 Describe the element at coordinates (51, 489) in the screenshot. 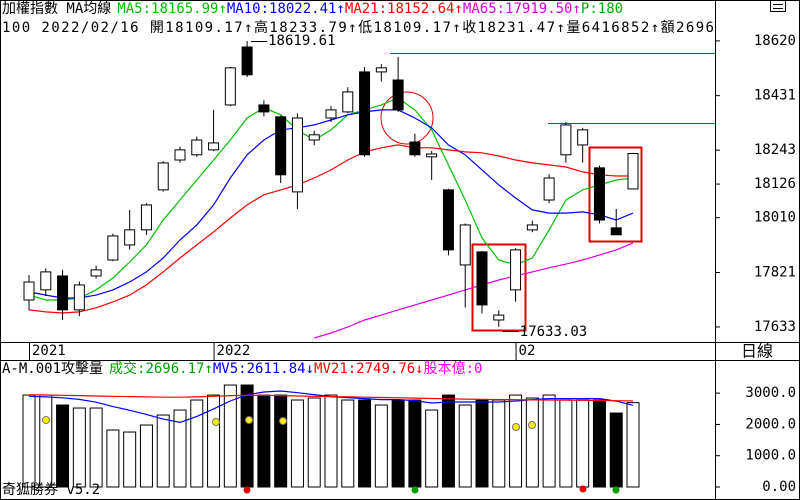

I see `footer: 奇狐勝券 v5.2` at that location.